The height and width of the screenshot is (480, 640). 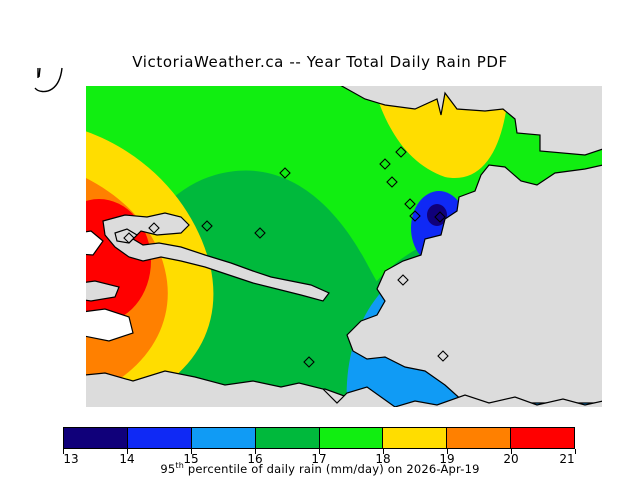 I want to click on nodata-region, so click(x=109, y=286).